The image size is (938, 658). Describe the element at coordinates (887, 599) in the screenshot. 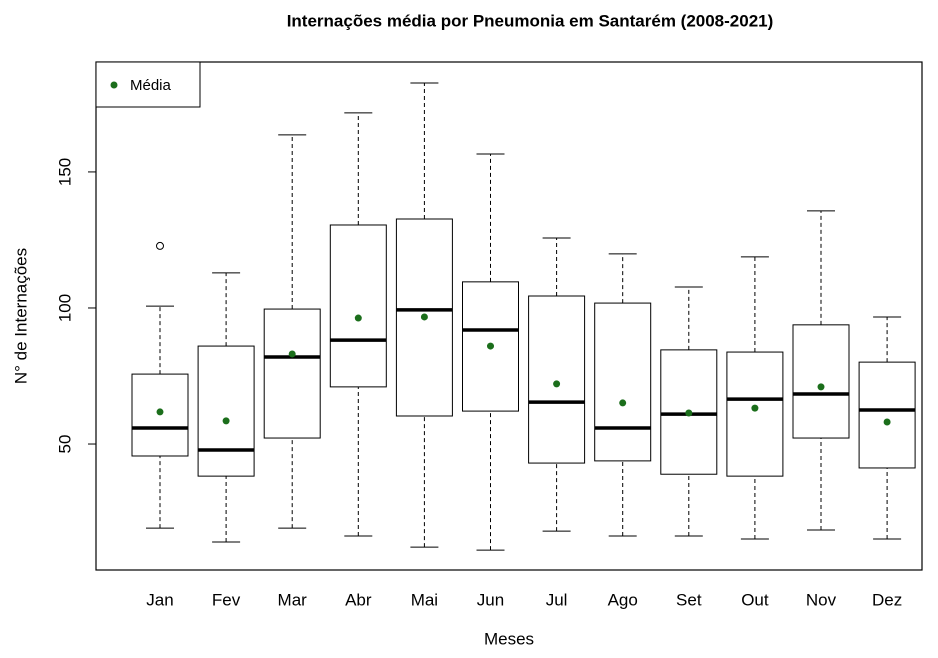

I see `x-tick-label: Dez` at that location.